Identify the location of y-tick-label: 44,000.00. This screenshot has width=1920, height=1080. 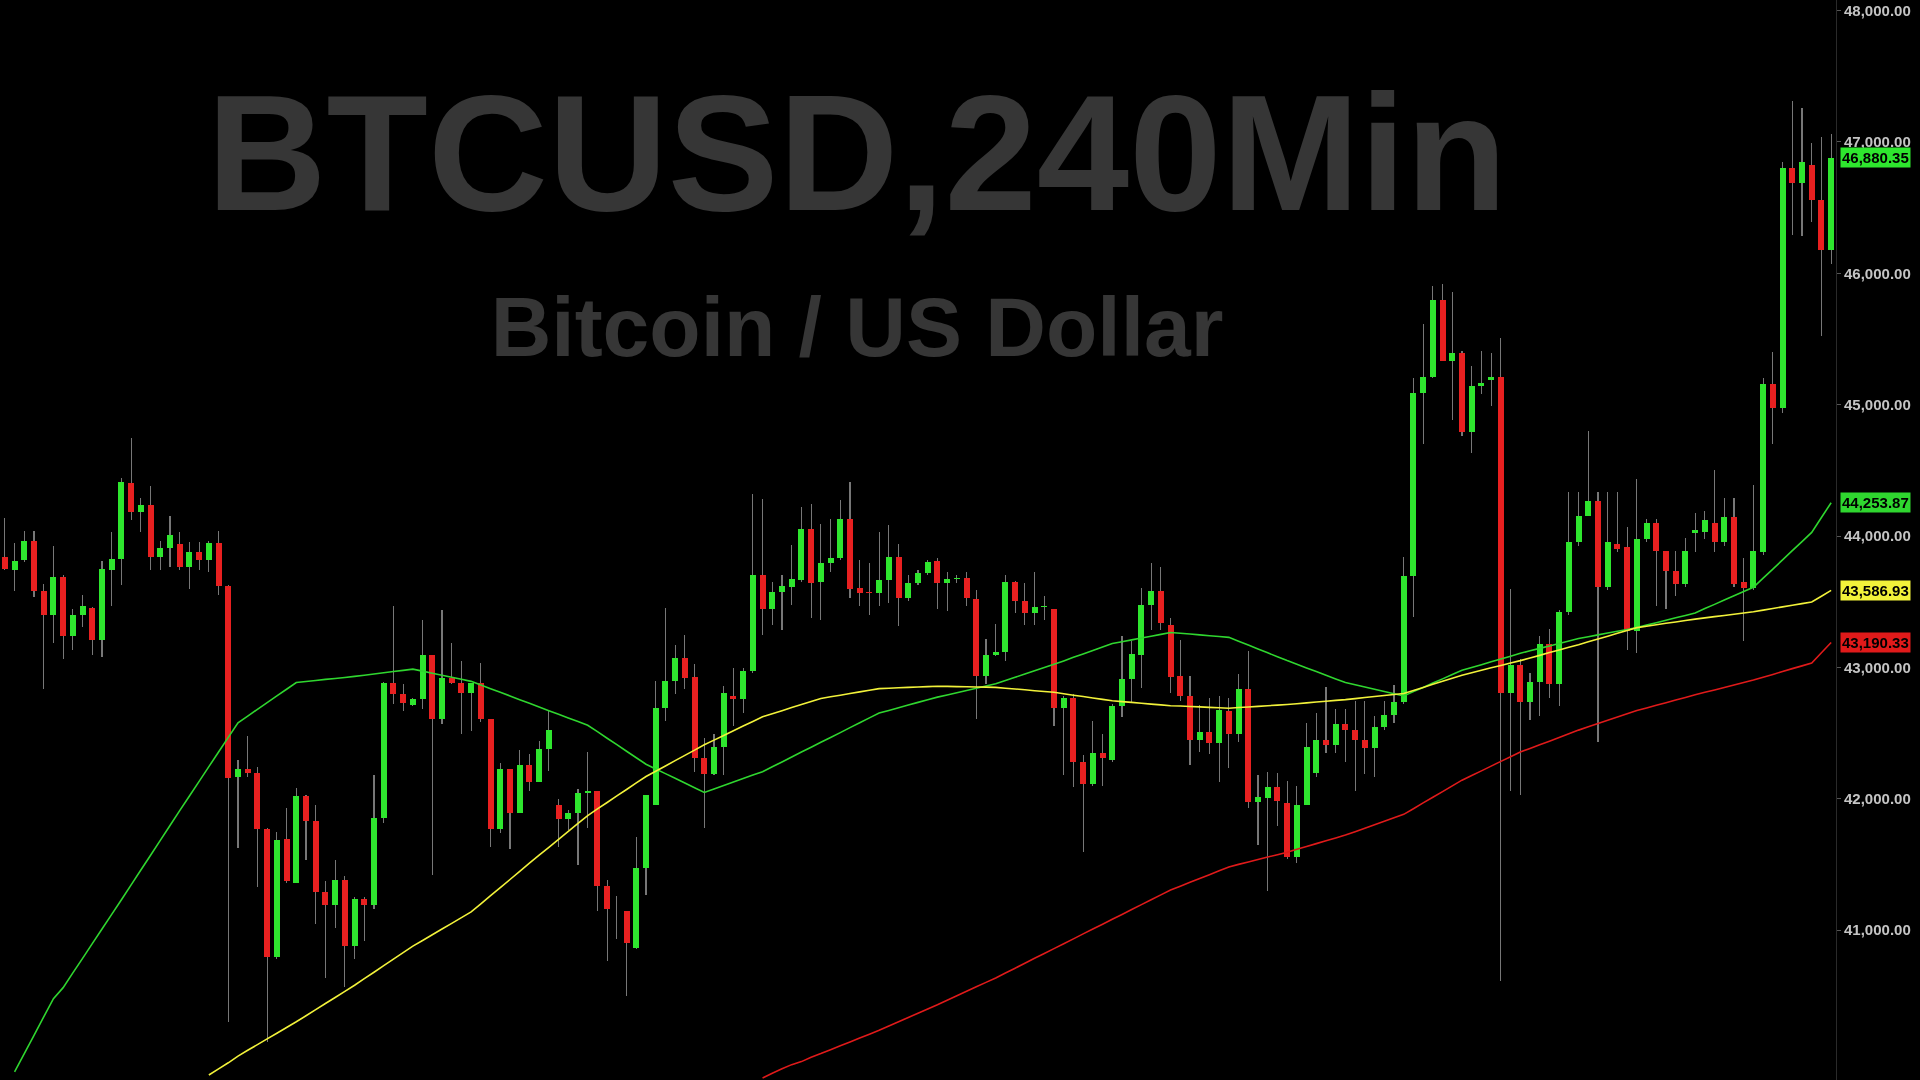
(1877, 536).